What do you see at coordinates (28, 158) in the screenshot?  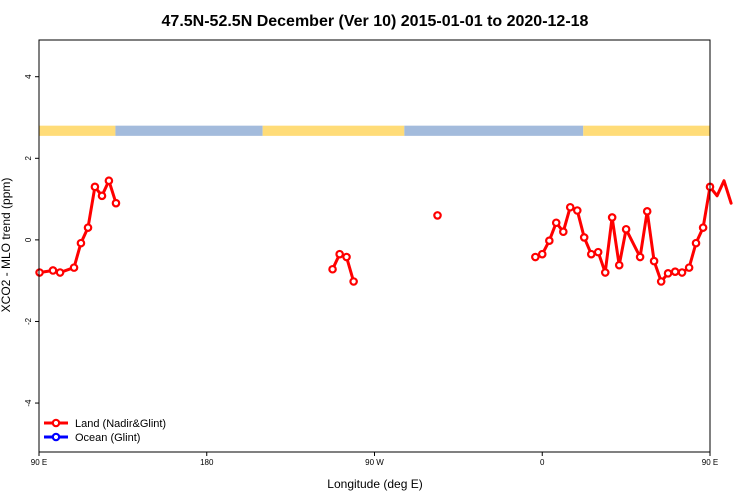 I see `y-tick-label: 2` at bounding box center [28, 158].